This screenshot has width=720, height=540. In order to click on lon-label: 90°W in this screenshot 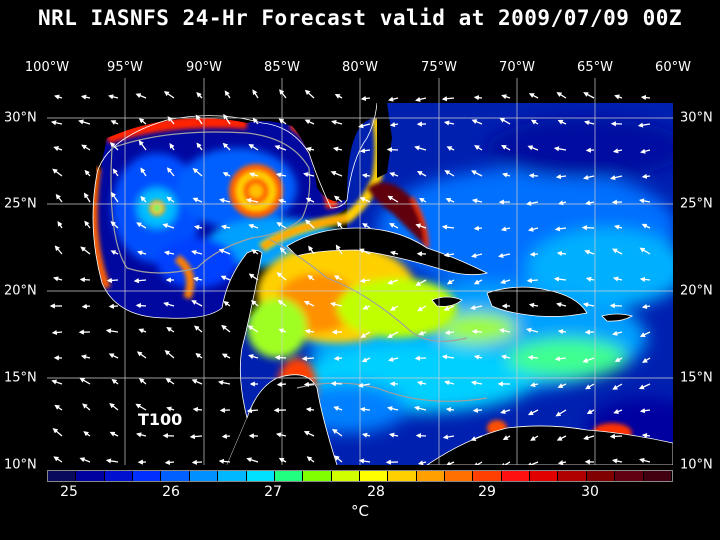, I will do `click(204, 67)`.